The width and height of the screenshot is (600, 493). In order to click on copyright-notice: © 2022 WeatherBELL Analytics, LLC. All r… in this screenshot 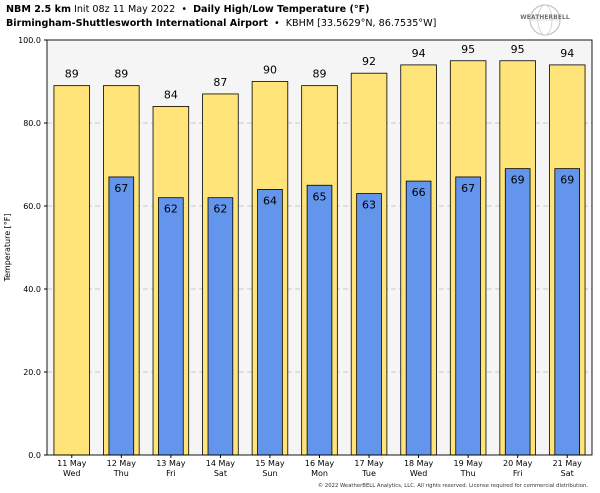, I will do `click(452, 486)`.